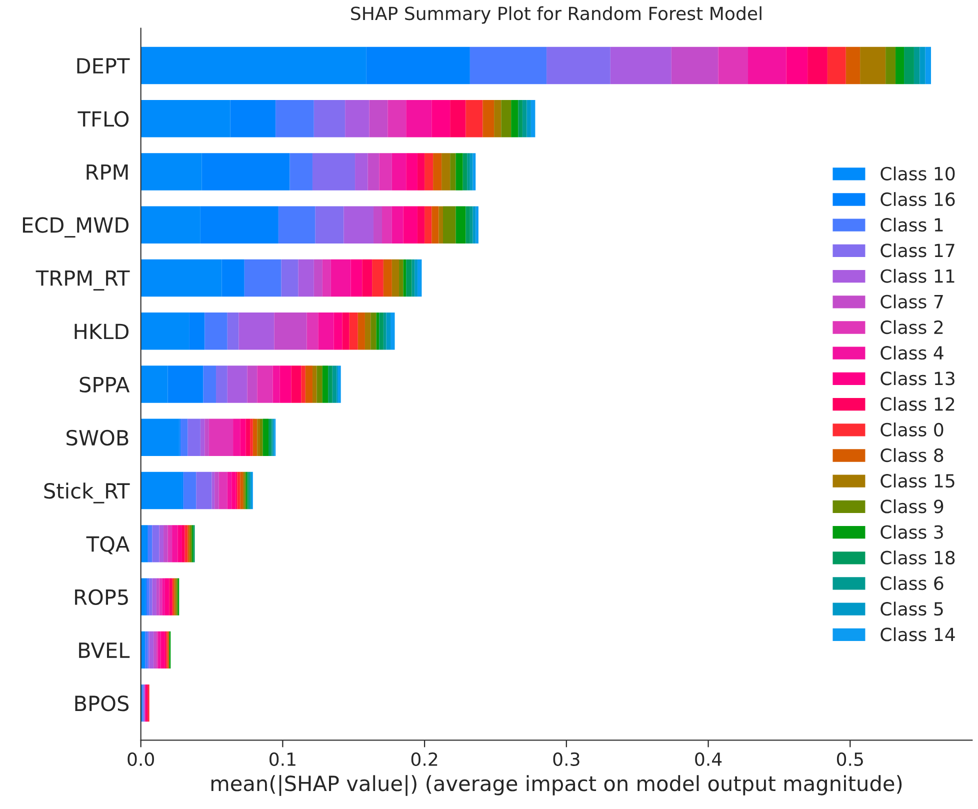  What do you see at coordinates (556, 785) in the screenshot?
I see `x-axis-title: mean(|SHAP value|) (average impact on model output magnitude)` at bounding box center [556, 785].